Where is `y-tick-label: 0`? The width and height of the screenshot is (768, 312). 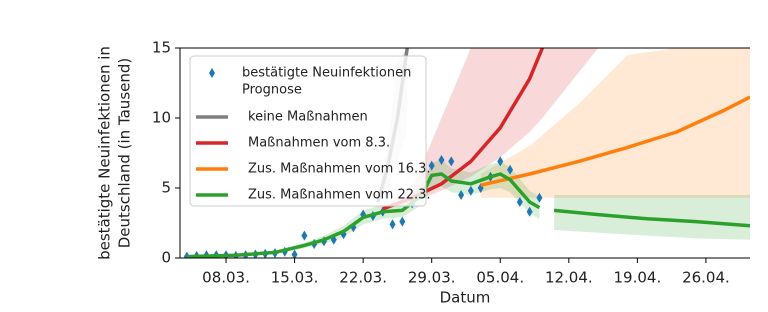 y-tick-label: 0 is located at coordinates (166, 258).